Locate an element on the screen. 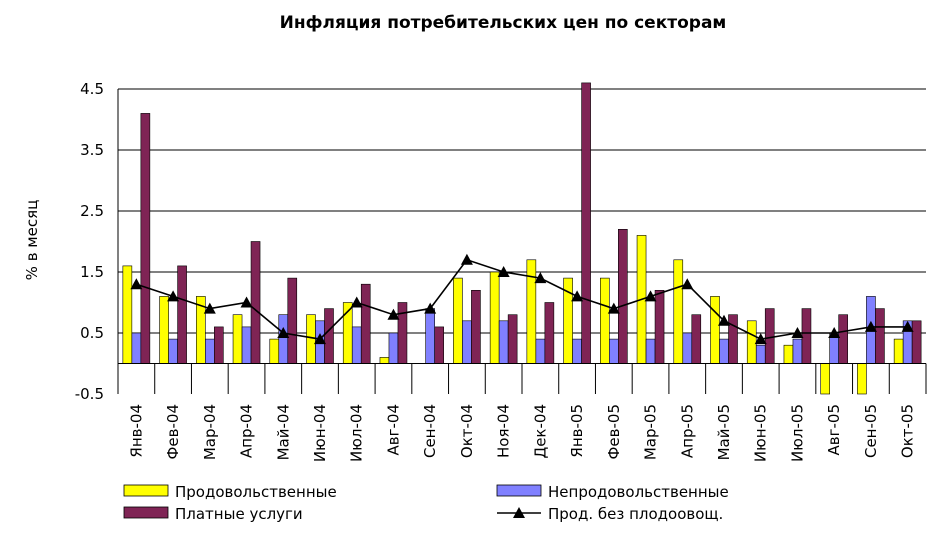 The height and width of the screenshot is (534, 936). x-tick-label: Июл-04 is located at coordinates (357, 433).